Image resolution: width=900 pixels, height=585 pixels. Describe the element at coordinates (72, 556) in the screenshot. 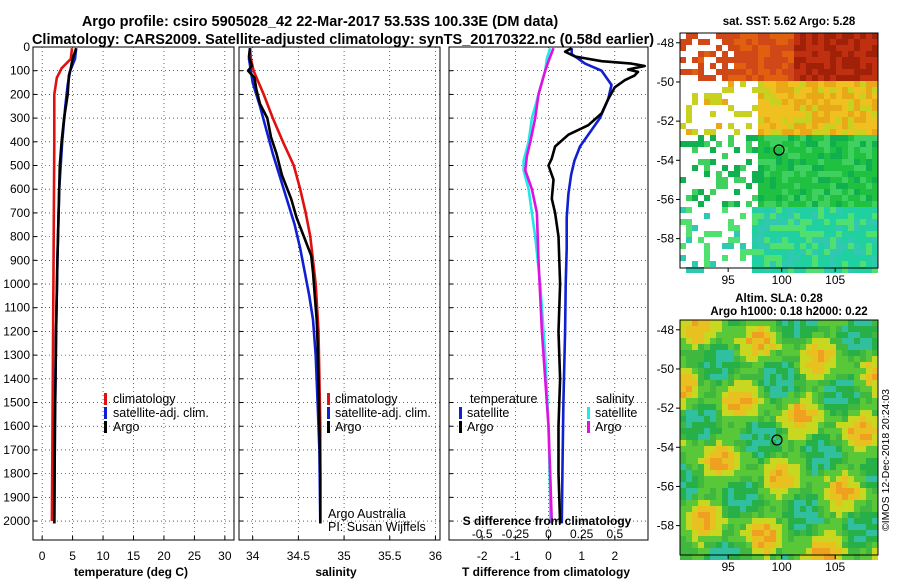

I see `x-tick-label: 5` at that location.